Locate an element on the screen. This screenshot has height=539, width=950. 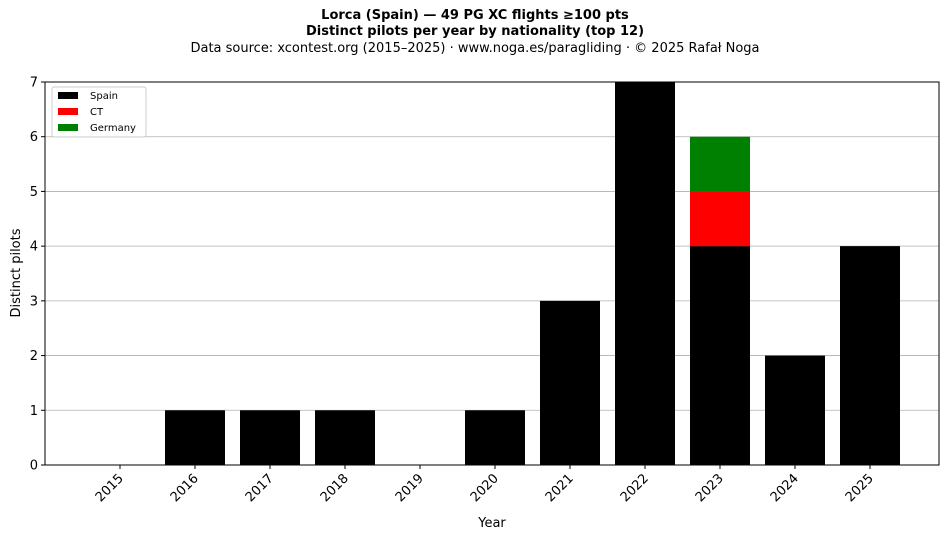
y-tick-label: 0 is located at coordinates (34, 466).